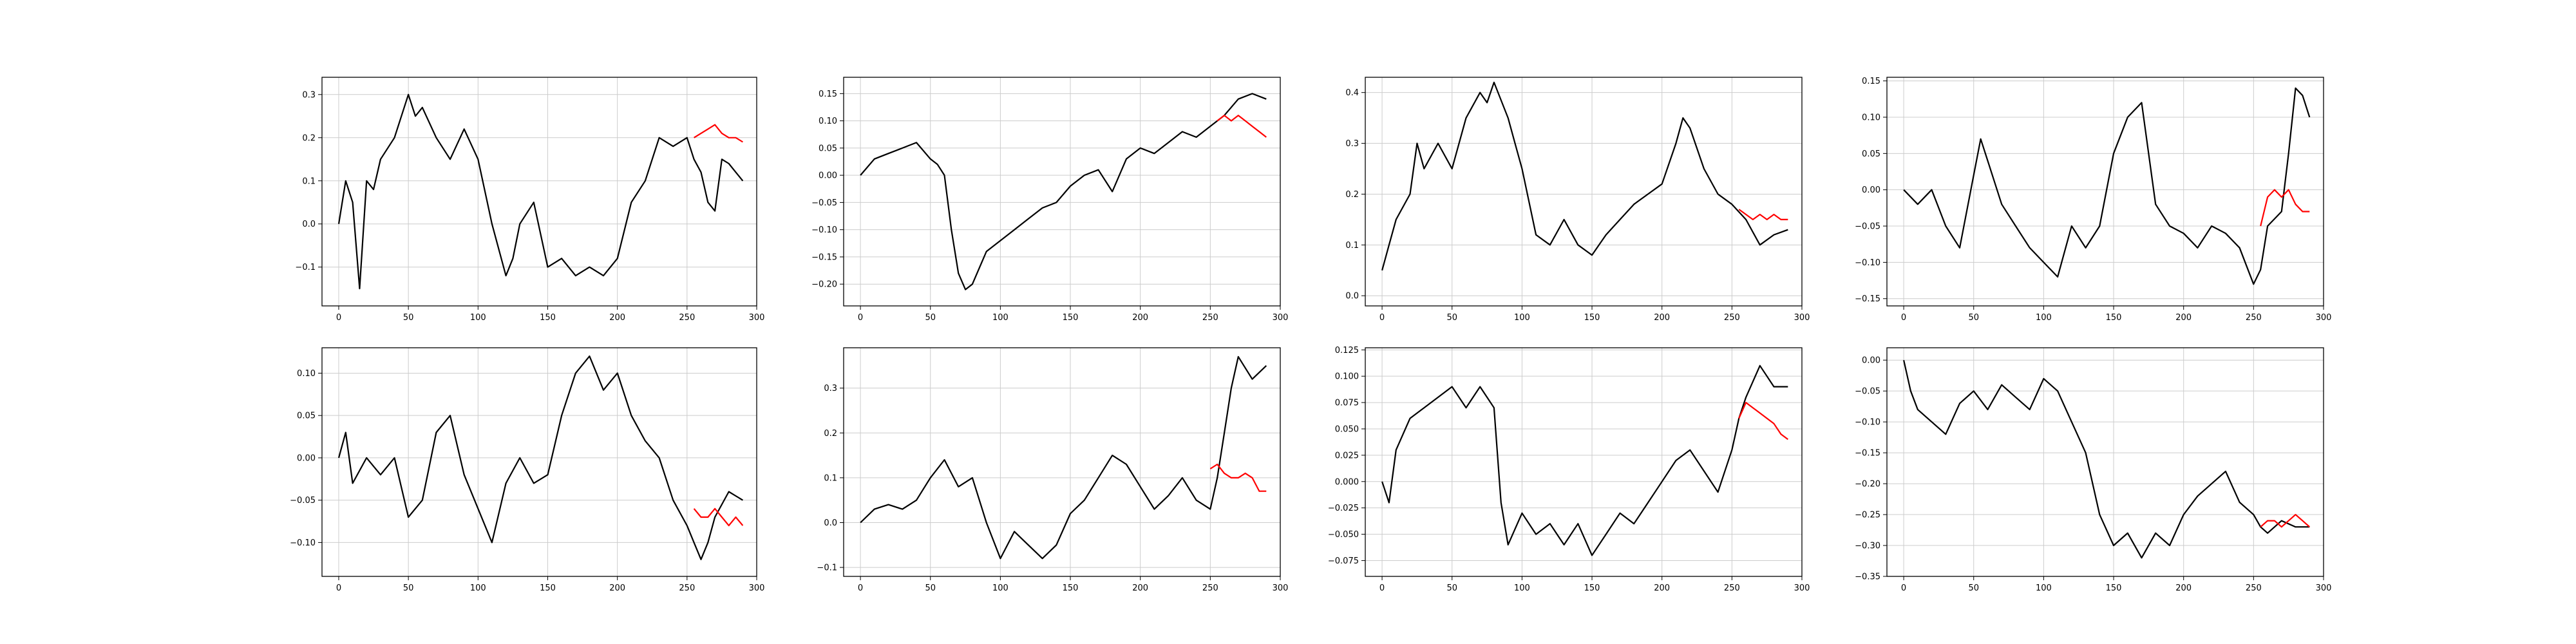 The height and width of the screenshot is (644, 2576). What do you see at coordinates (1867, 515) in the screenshot?
I see `y-tick-label: −0.25` at bounding box center [1867, 515].